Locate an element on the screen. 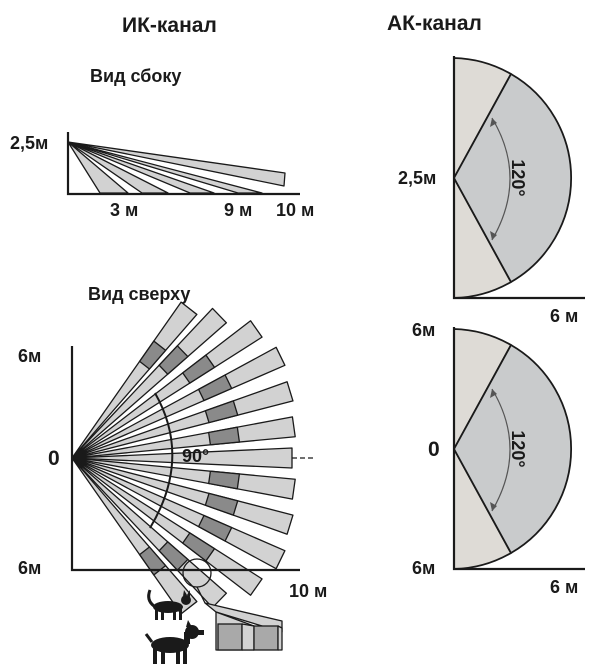  magnifier-pointer is located at coordinates (201, 595).